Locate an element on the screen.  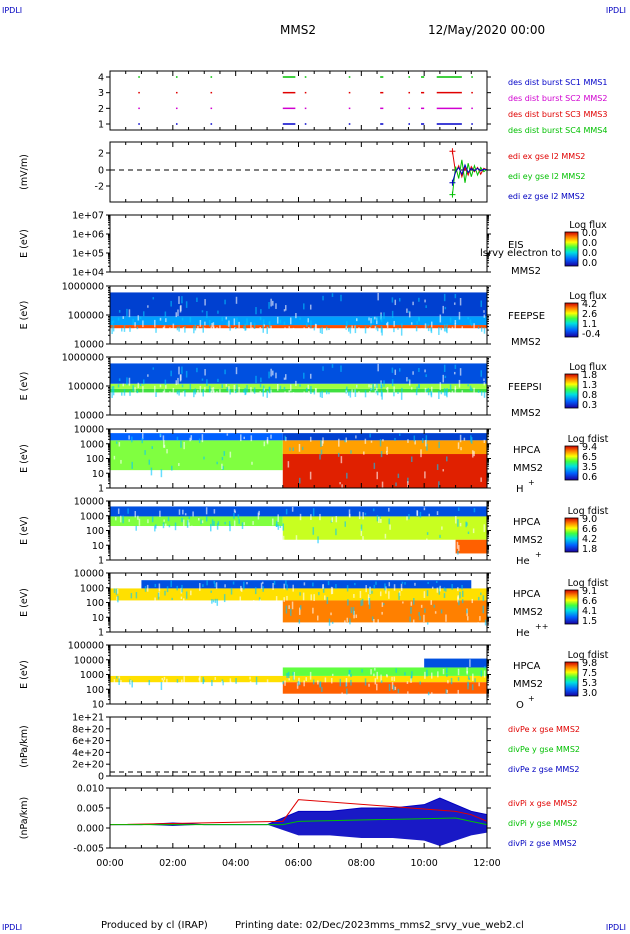
instrument-name: HPCA is located at coordinates (527, 594).